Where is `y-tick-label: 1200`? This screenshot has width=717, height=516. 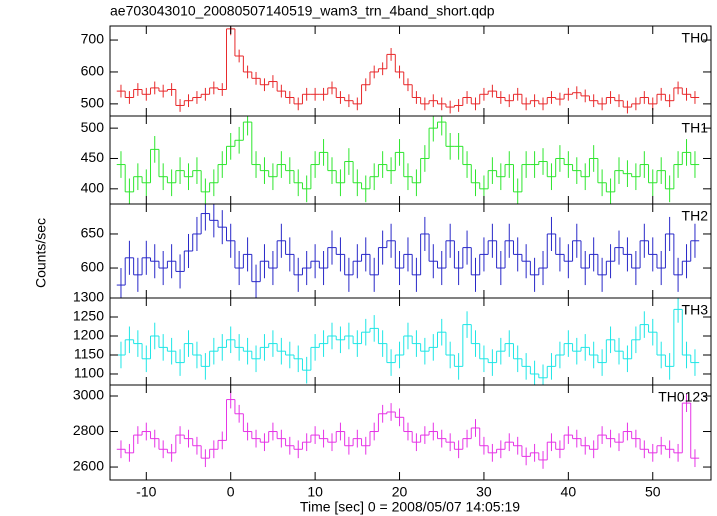
y-tick-label: 1200 is located at coordinates (88, 335).